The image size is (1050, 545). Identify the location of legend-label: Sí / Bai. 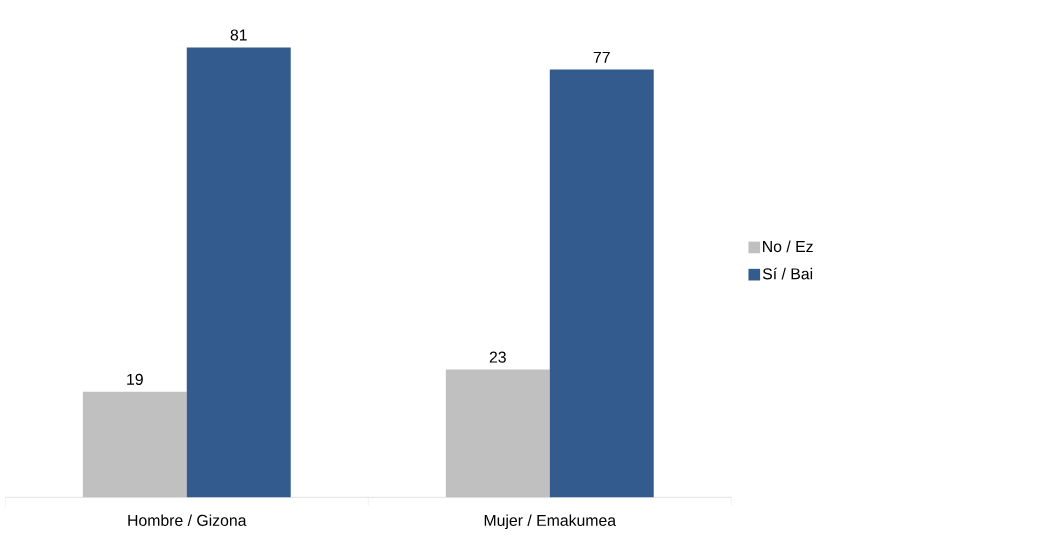
(787, 273).